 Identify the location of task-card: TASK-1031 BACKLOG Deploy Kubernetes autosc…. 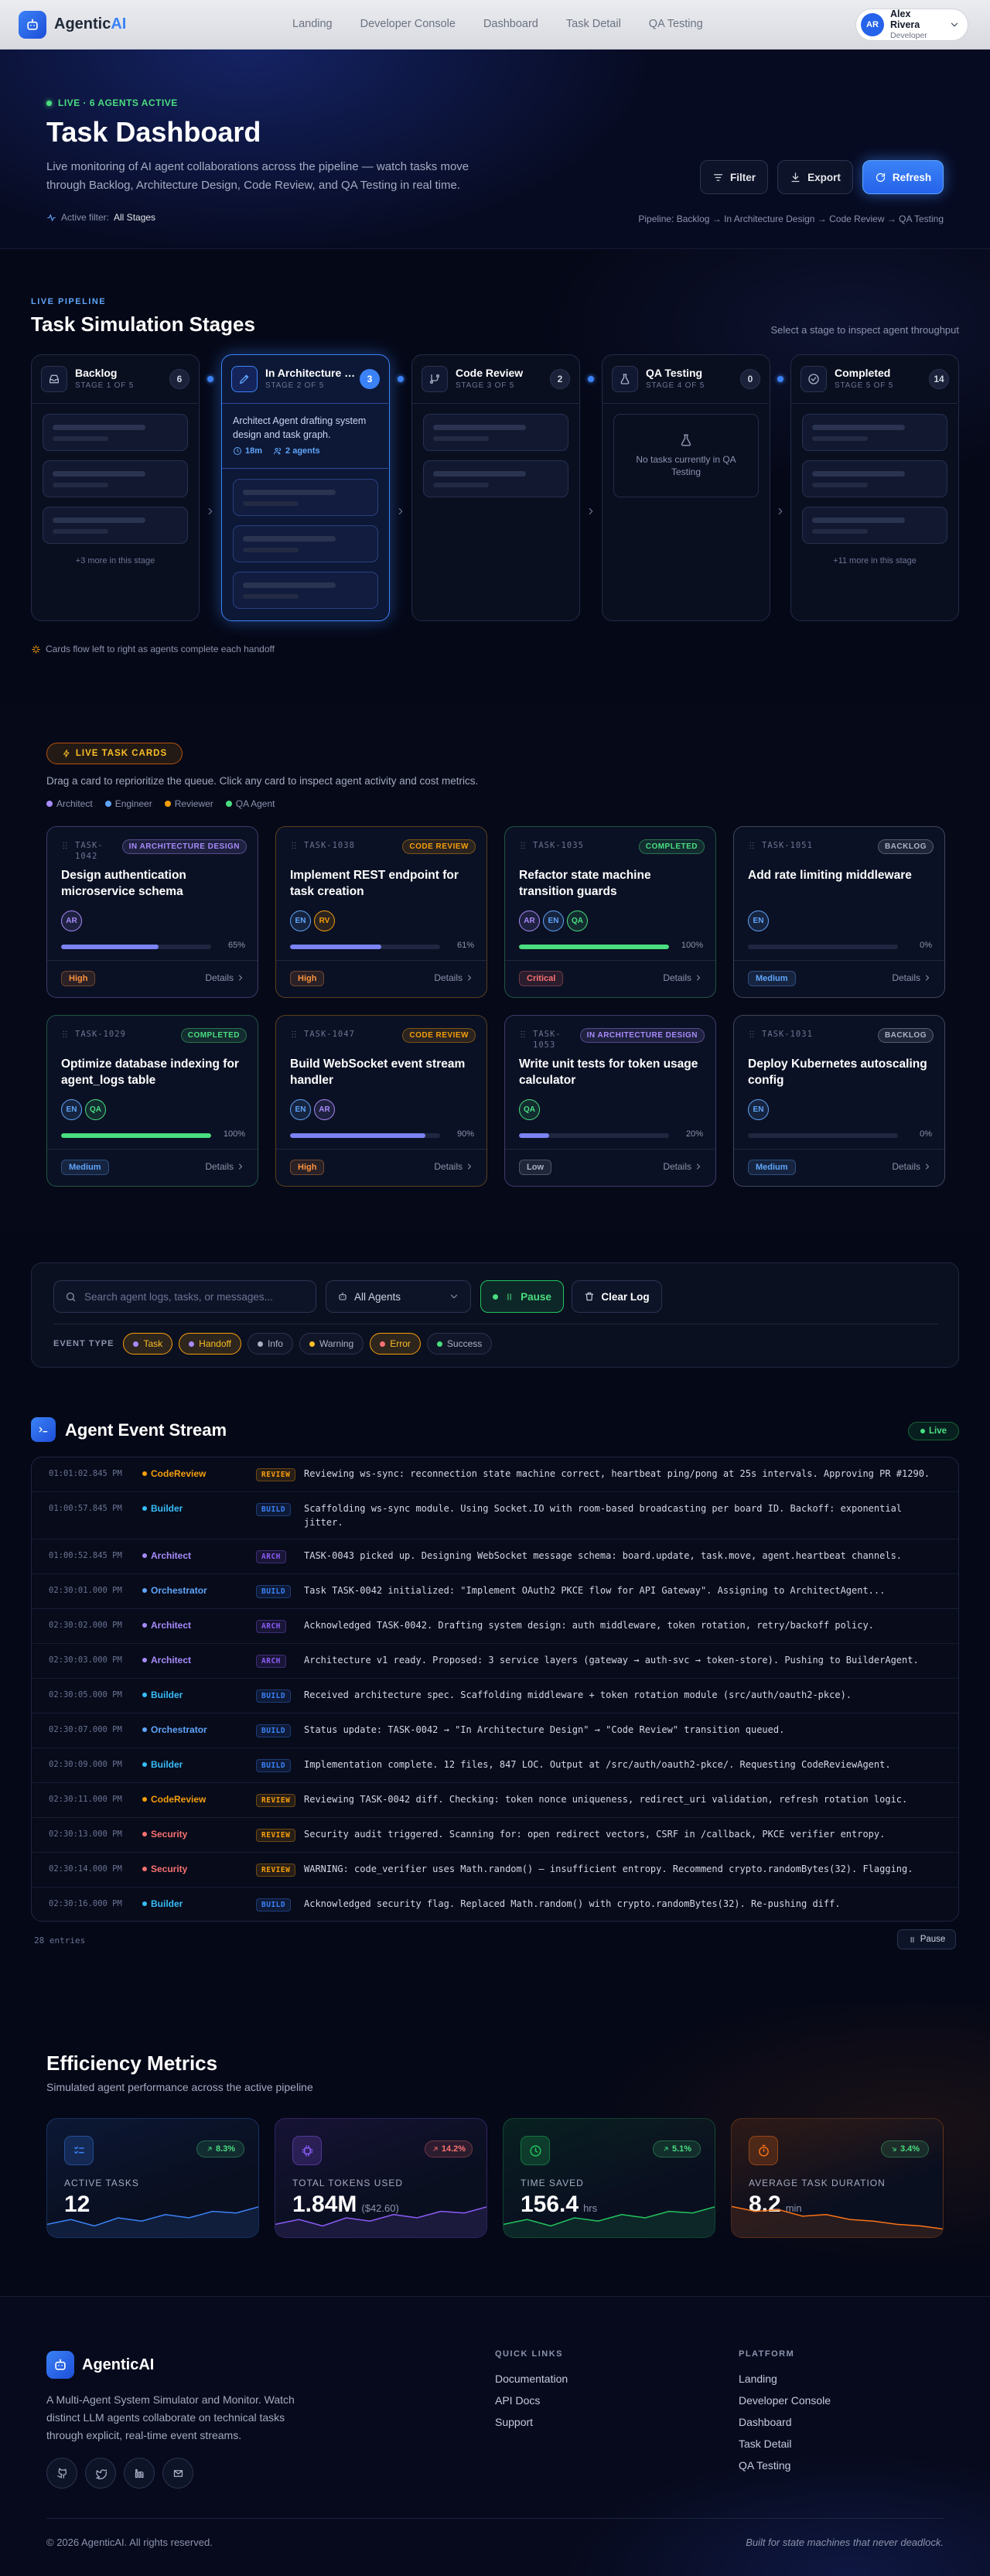
(839, 1101).